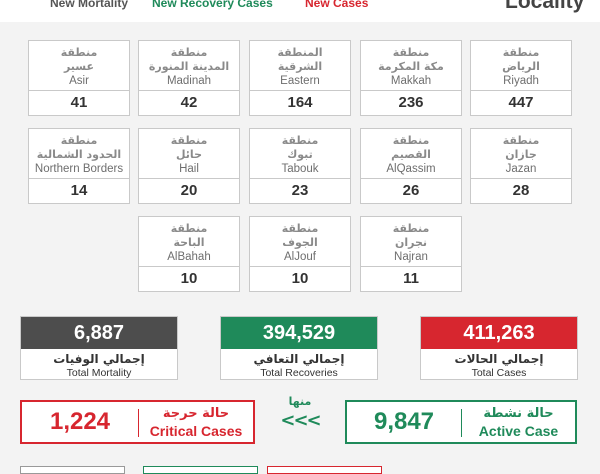  What do you see at coordinates (404, 421) in the screenshot?
I see `active-cases-value: 9,847` at bounding box center [404, 421].